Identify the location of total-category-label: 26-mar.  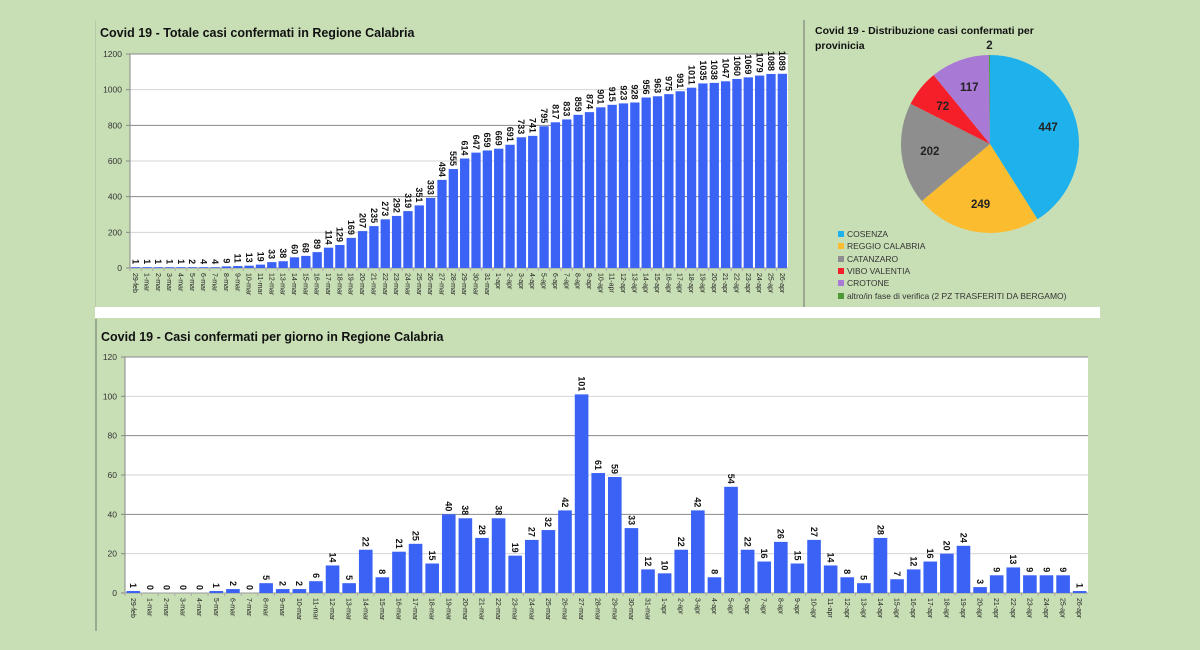
(429, 284).